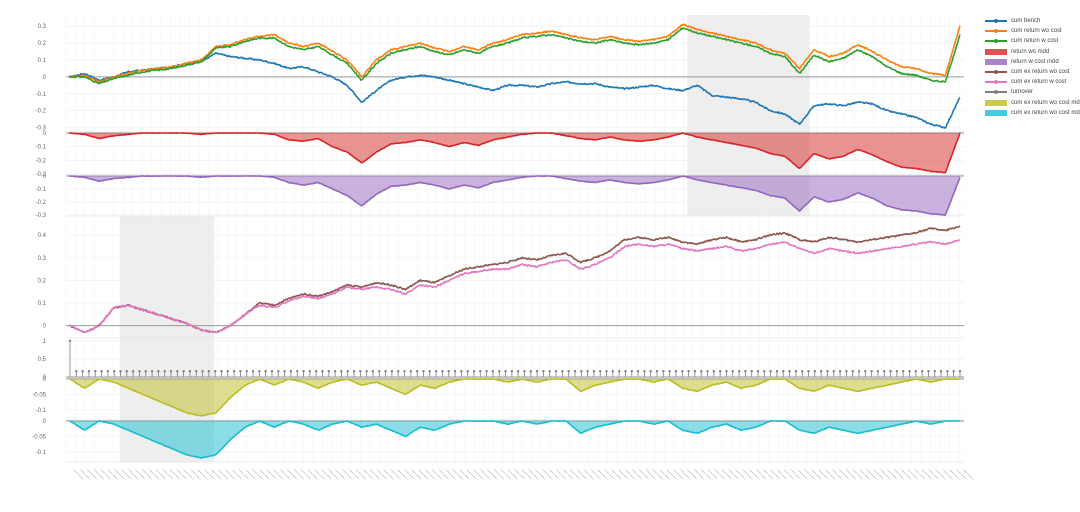 This screenshot has width=1080, height=512. I want to click on legend-item: return wo mdd, so click(1032, 52).